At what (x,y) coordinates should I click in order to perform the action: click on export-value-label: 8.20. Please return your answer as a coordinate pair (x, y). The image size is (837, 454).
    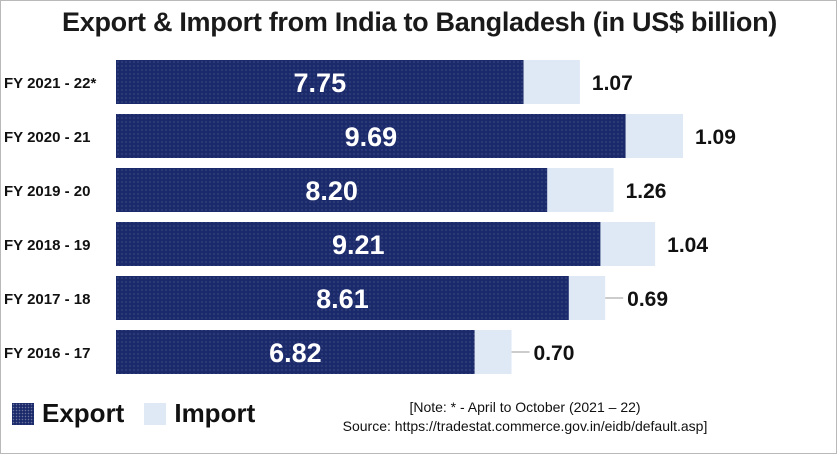
    Looking at the image, I should click on (331, 191).